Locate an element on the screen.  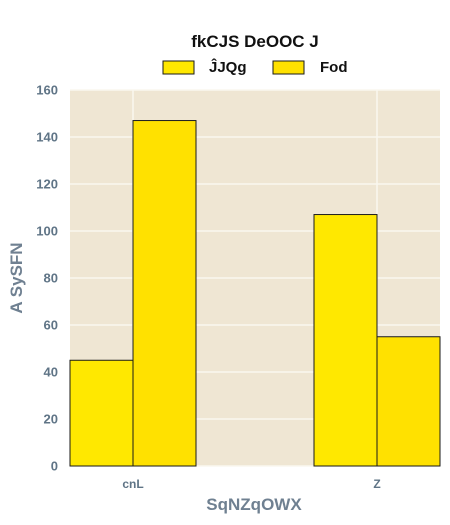
legend: ĴJQg Fod is located at coordinates (255, 67).